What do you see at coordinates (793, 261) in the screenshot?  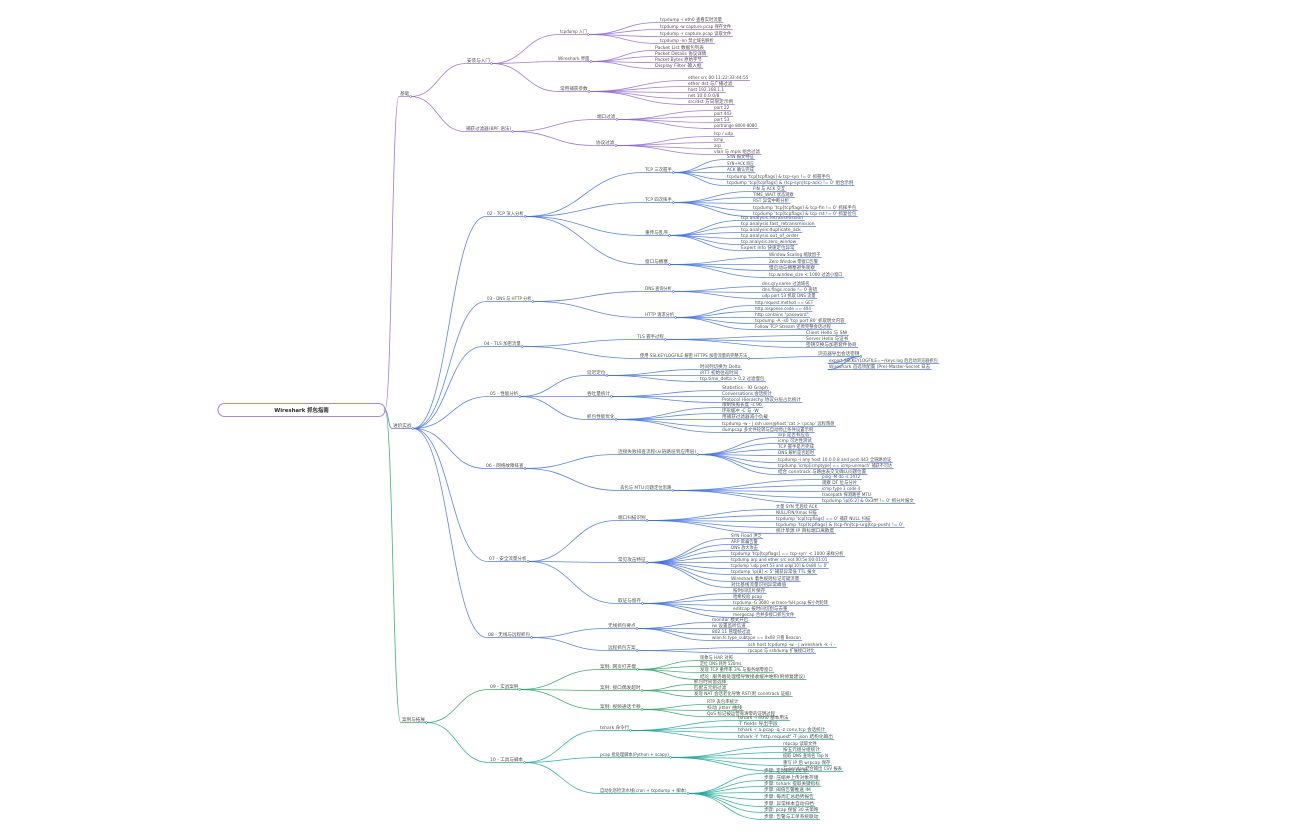 I see `node-label: Zero Window 零窗口告警` at bounding box center [793, 261].